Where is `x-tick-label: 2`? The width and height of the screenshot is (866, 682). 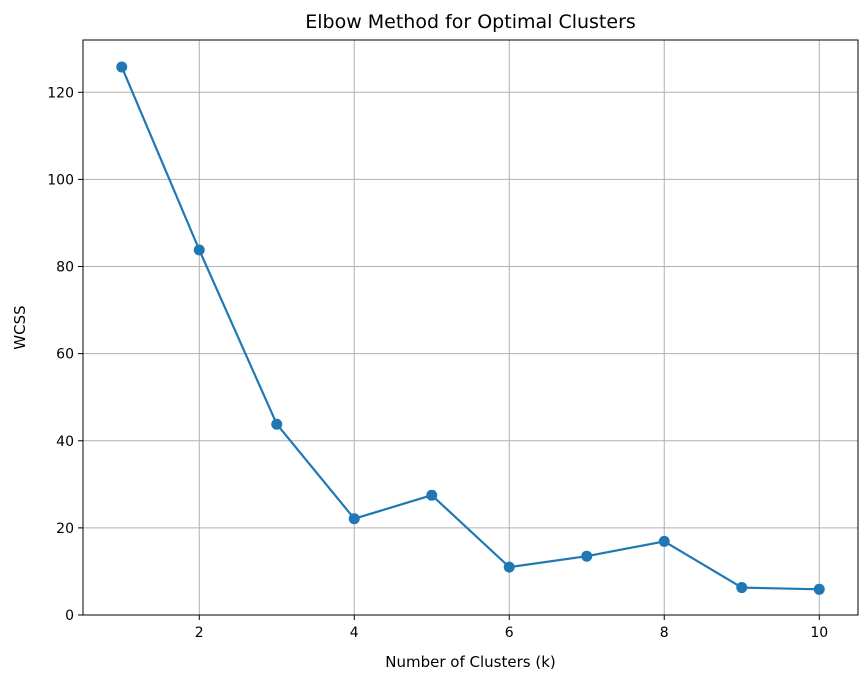 x-tick-label: 2 is located at coordinates (199, 633).